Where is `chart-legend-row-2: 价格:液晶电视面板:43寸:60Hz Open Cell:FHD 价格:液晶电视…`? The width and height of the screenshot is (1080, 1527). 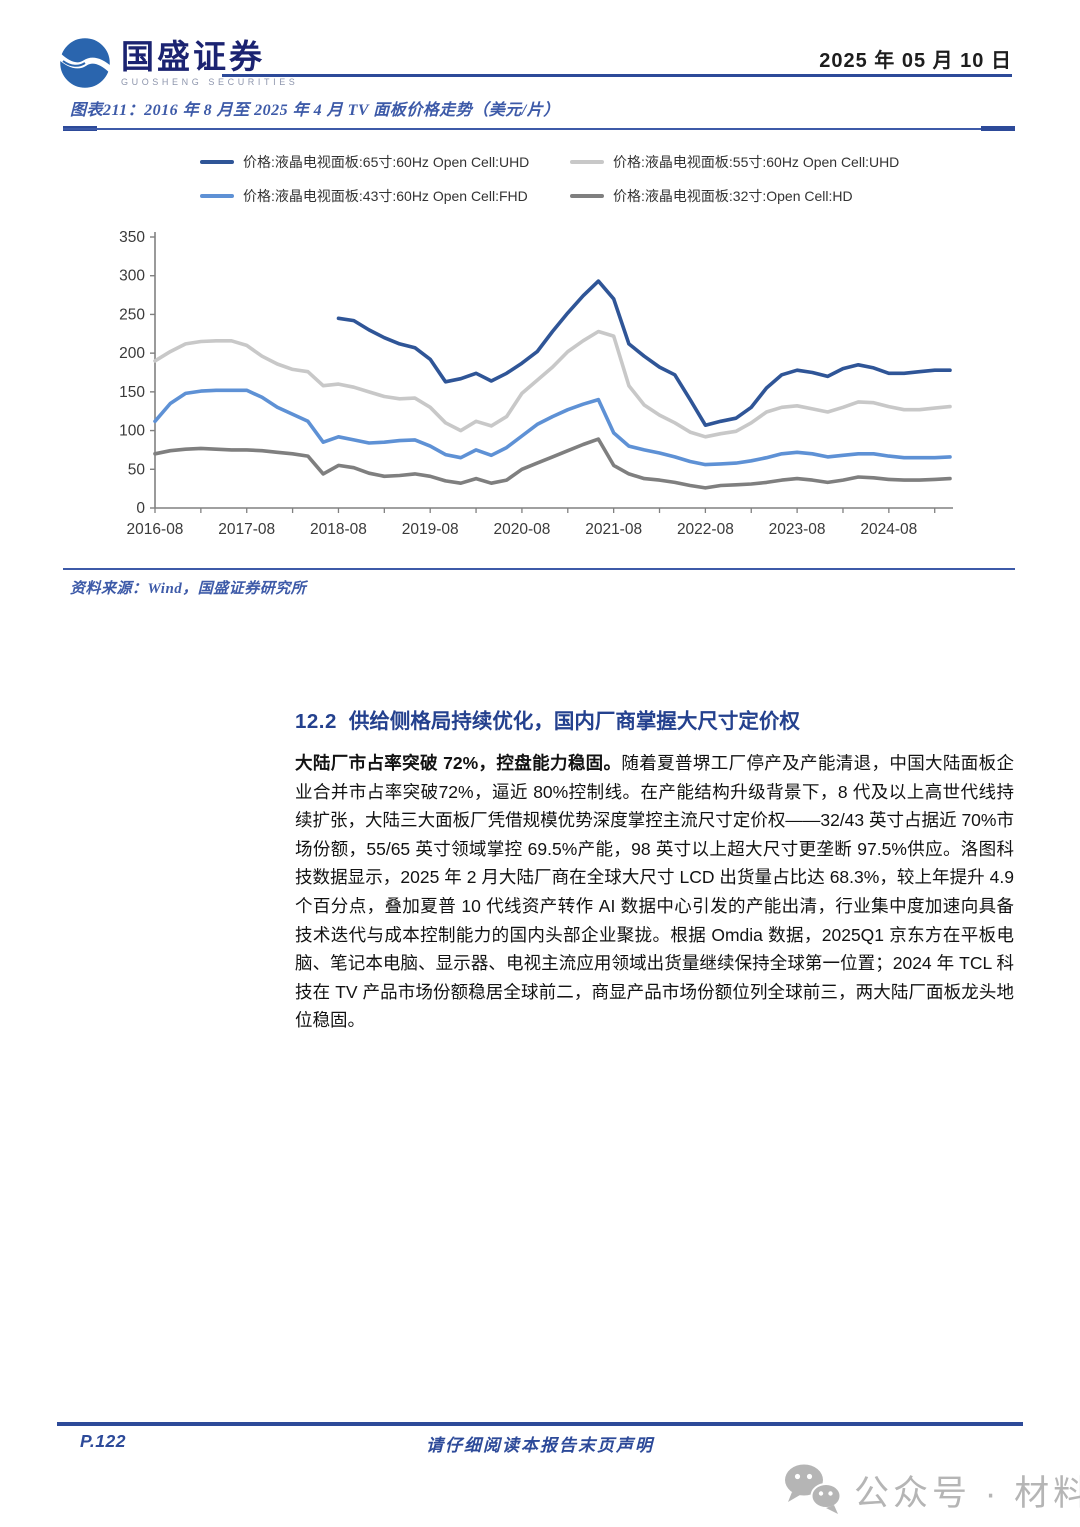 chart-legend-row-2: 价格:液晶电视面板:43寸:60Hz Open Cell:FHD 价格:液晶电视… is located at coordinates (570, 196).